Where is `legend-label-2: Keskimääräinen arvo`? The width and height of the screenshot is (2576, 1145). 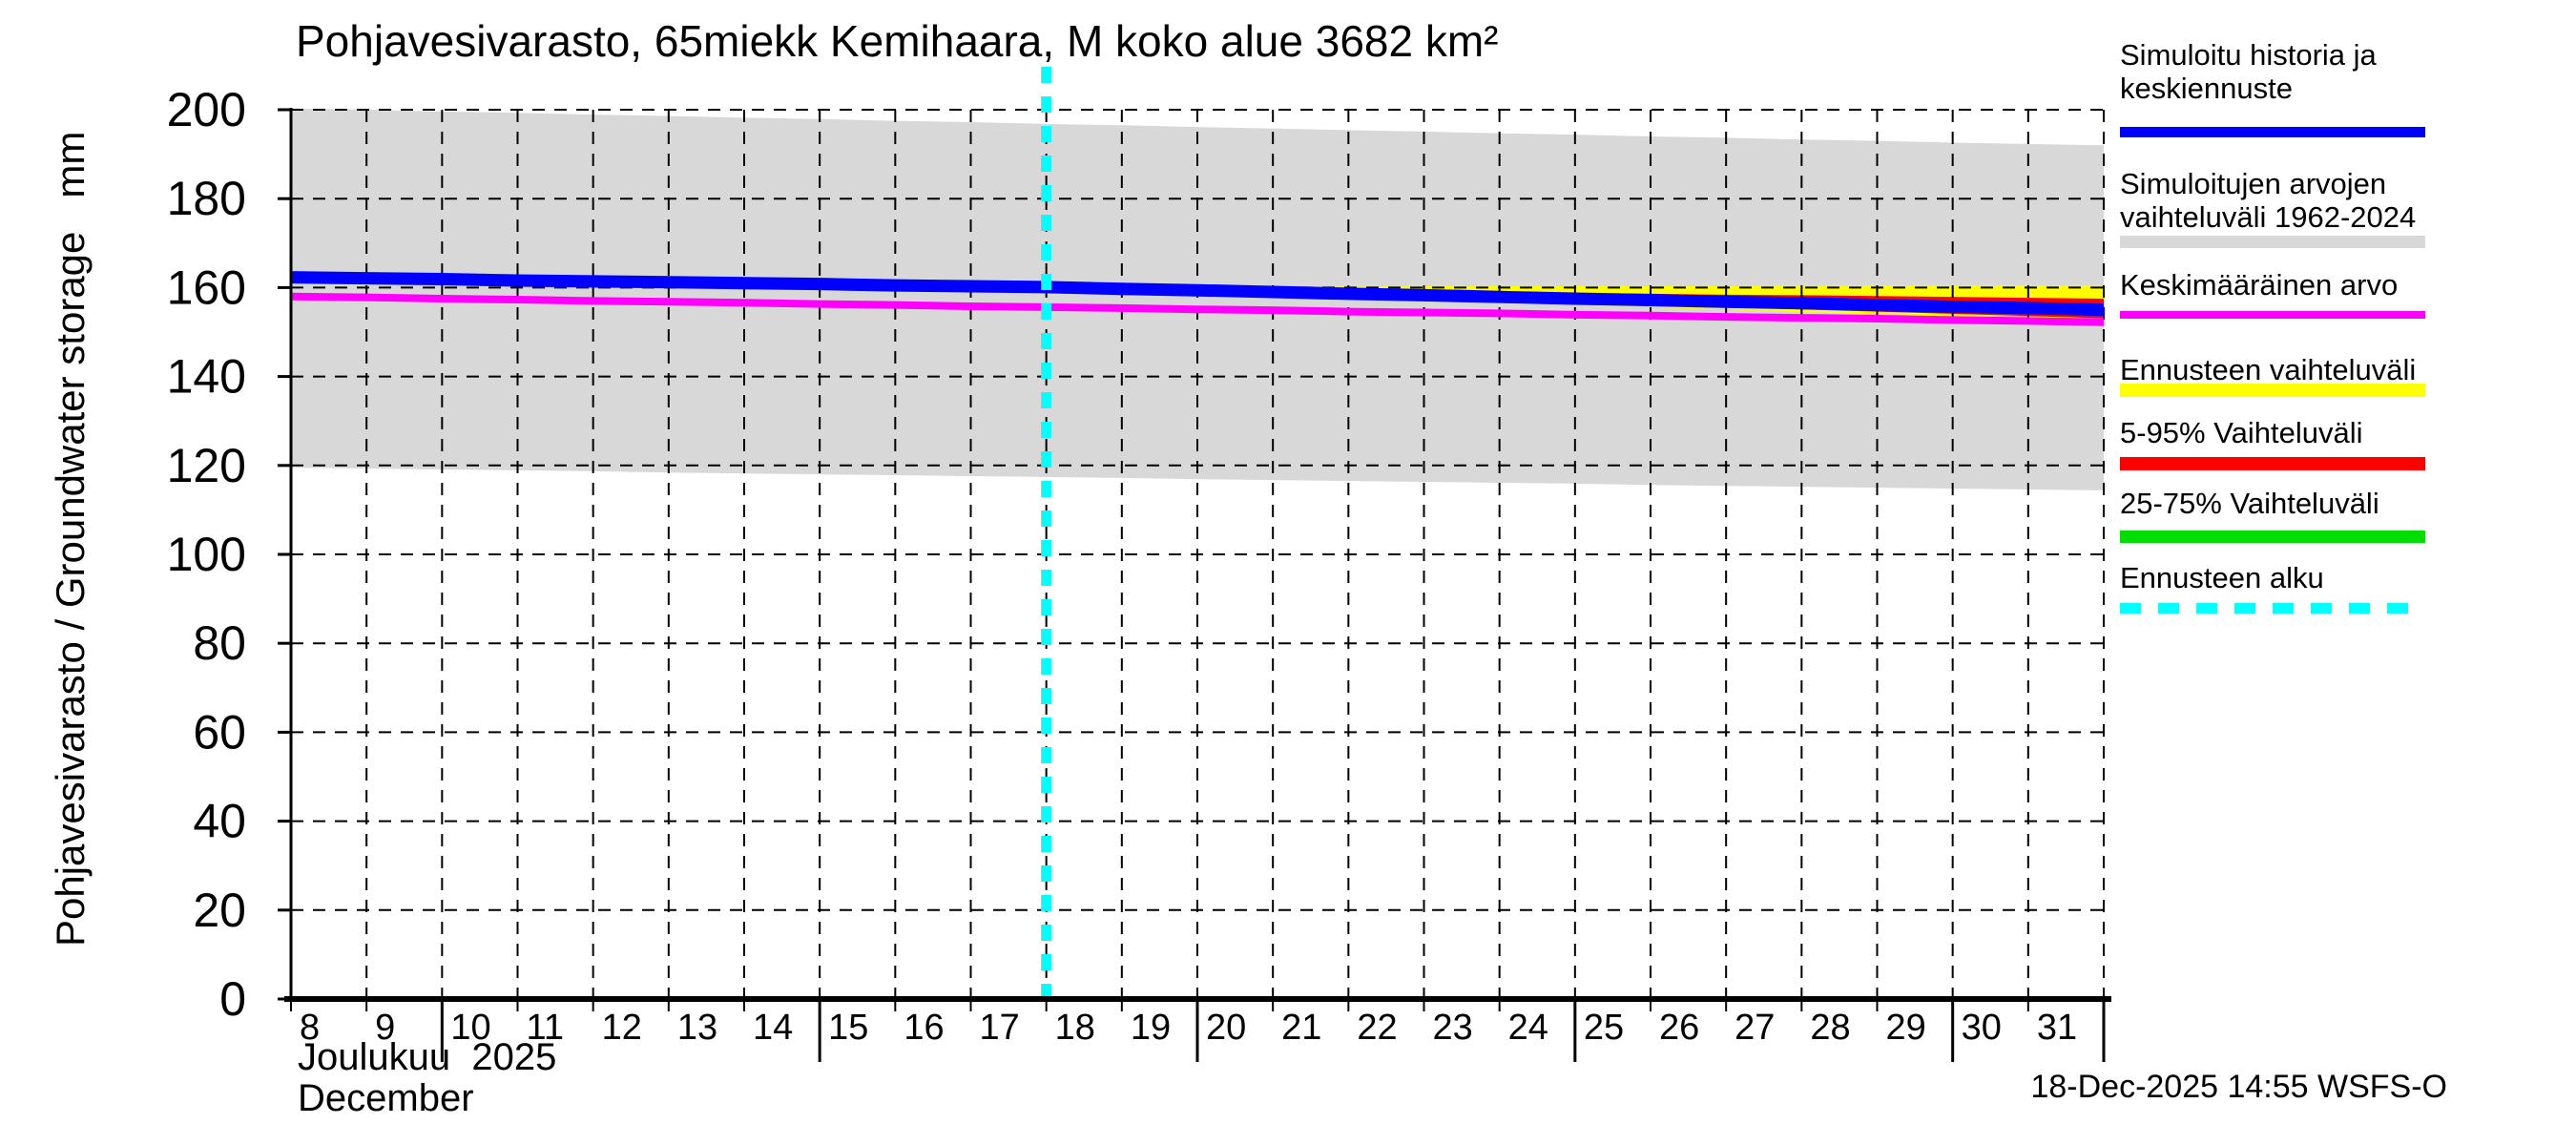
legend-label-2: Keskimääräinen arvo is located at coordinates (2259, 285).